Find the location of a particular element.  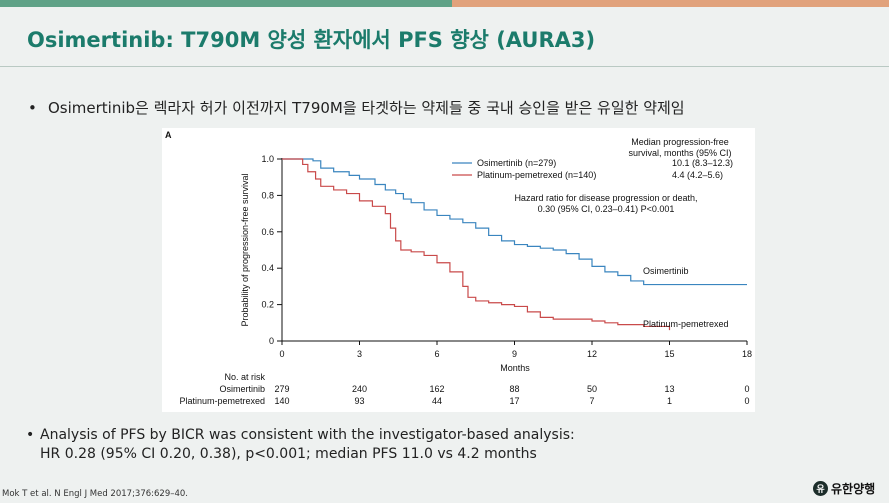

legend-label-platinum: Platinum-pemetrexed (n=140) is located at coordinates (536, 175).